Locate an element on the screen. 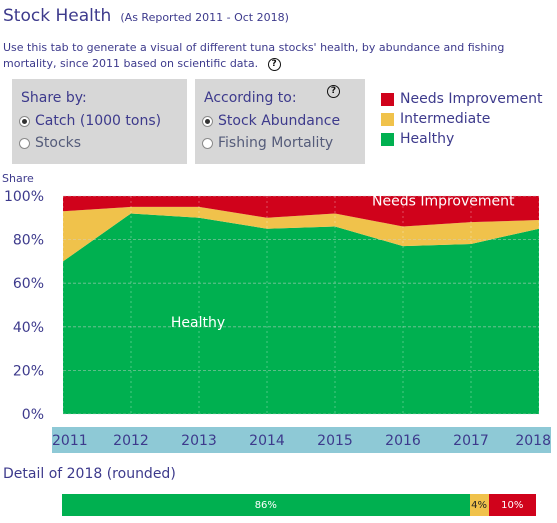 The height and width of the screenshot is (523, 557). y-axis-title: Share is located at coordinates (18, 178).